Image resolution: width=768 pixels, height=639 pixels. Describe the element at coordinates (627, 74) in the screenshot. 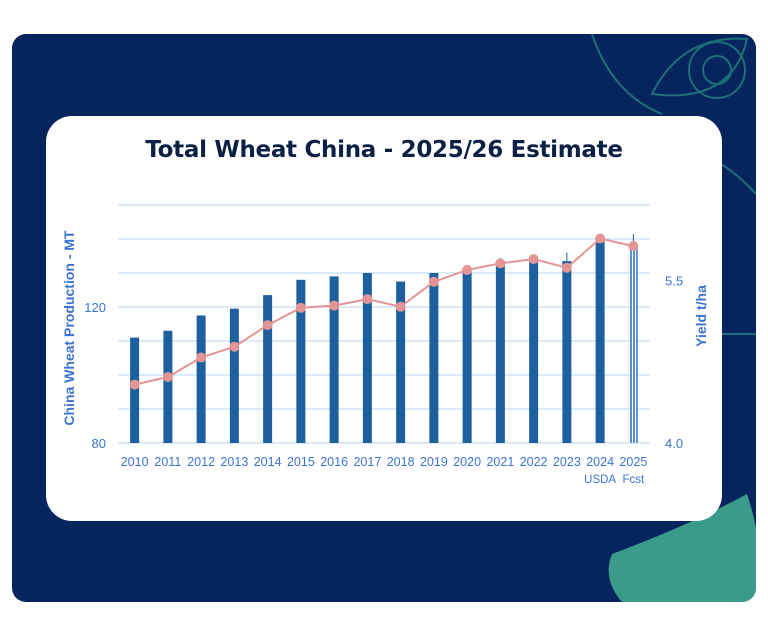

I see `deco-stem` at that location.